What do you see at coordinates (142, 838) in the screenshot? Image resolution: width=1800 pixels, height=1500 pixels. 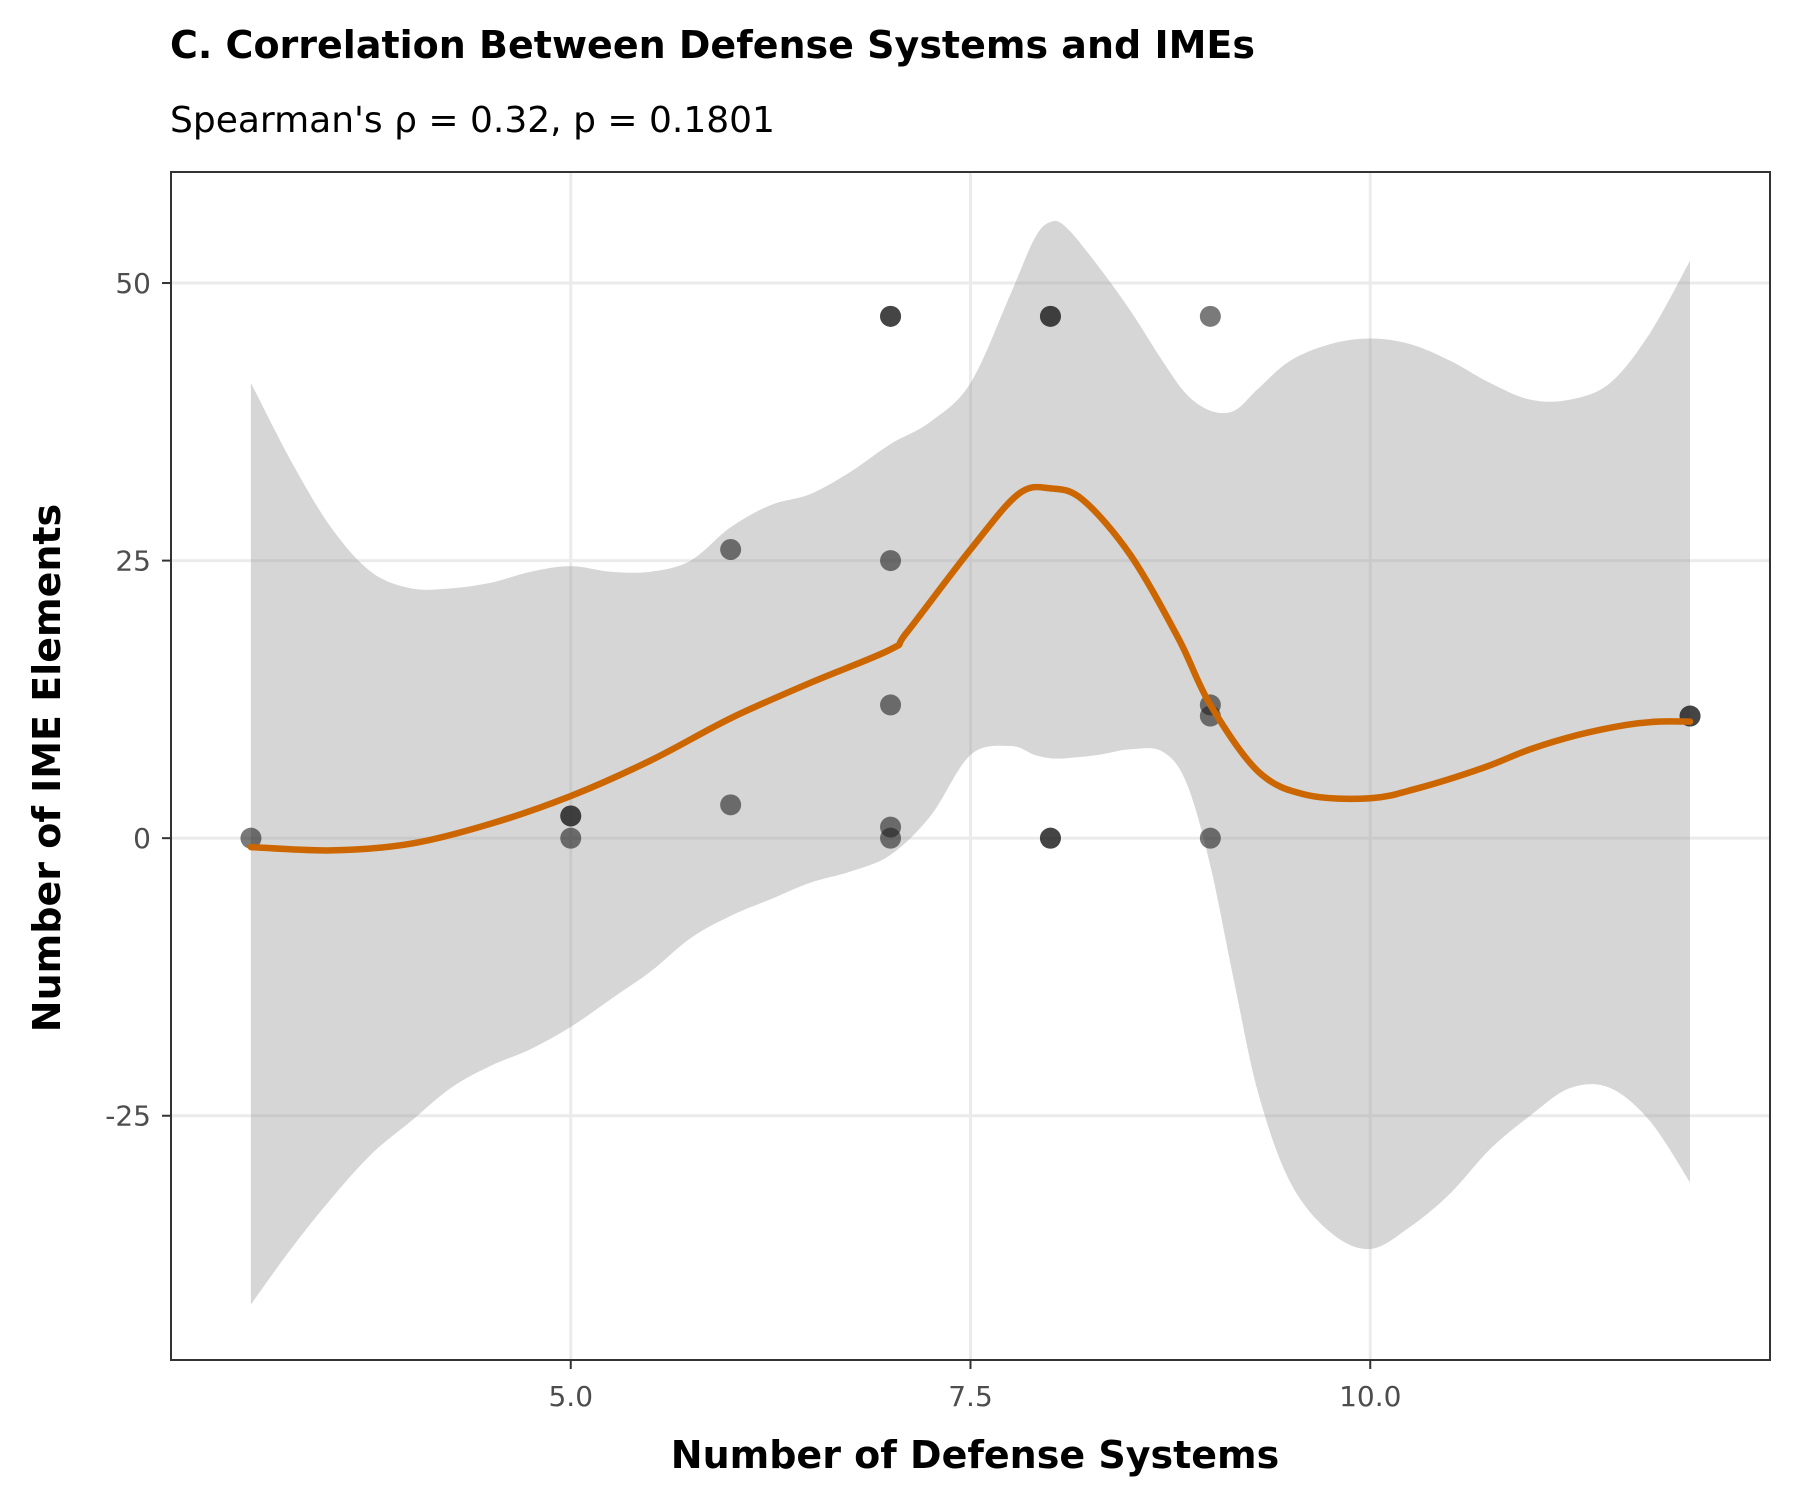 I see `y-tick-label: 0` at bounding box center [142, 838].